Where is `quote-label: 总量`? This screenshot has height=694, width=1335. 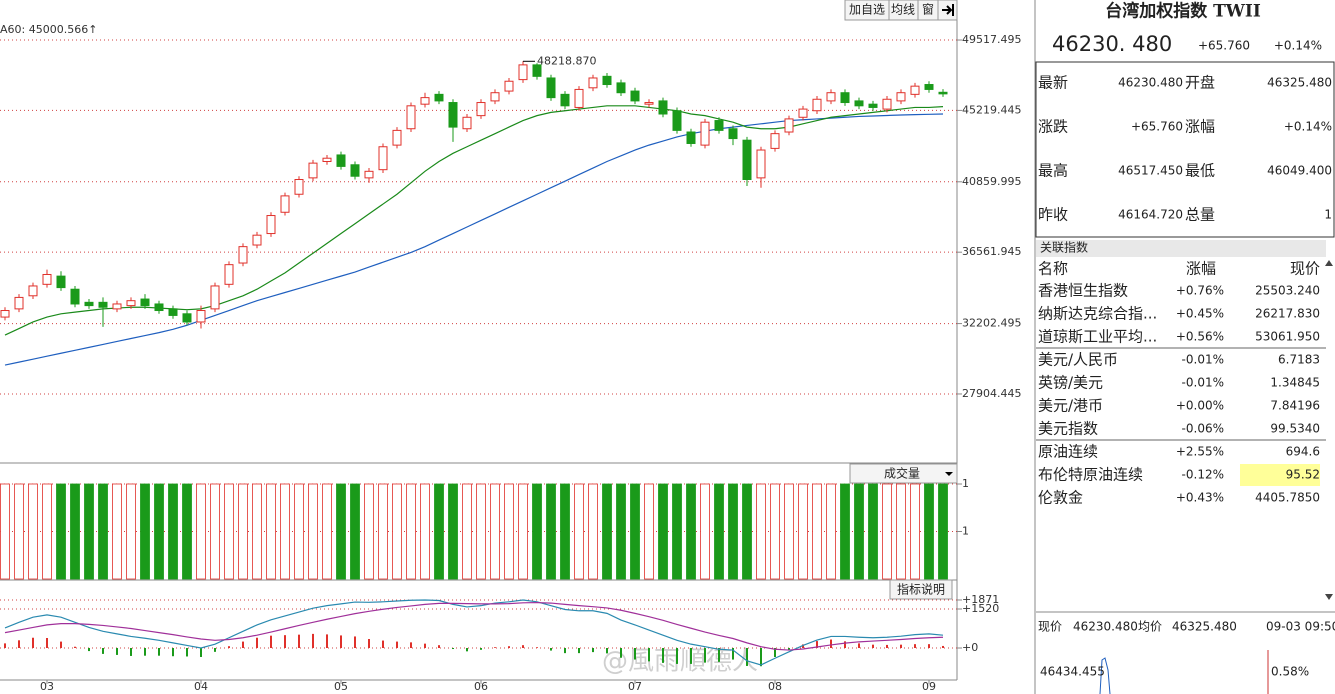 quote-label: 总量 is located at coordinates (1200, 215).